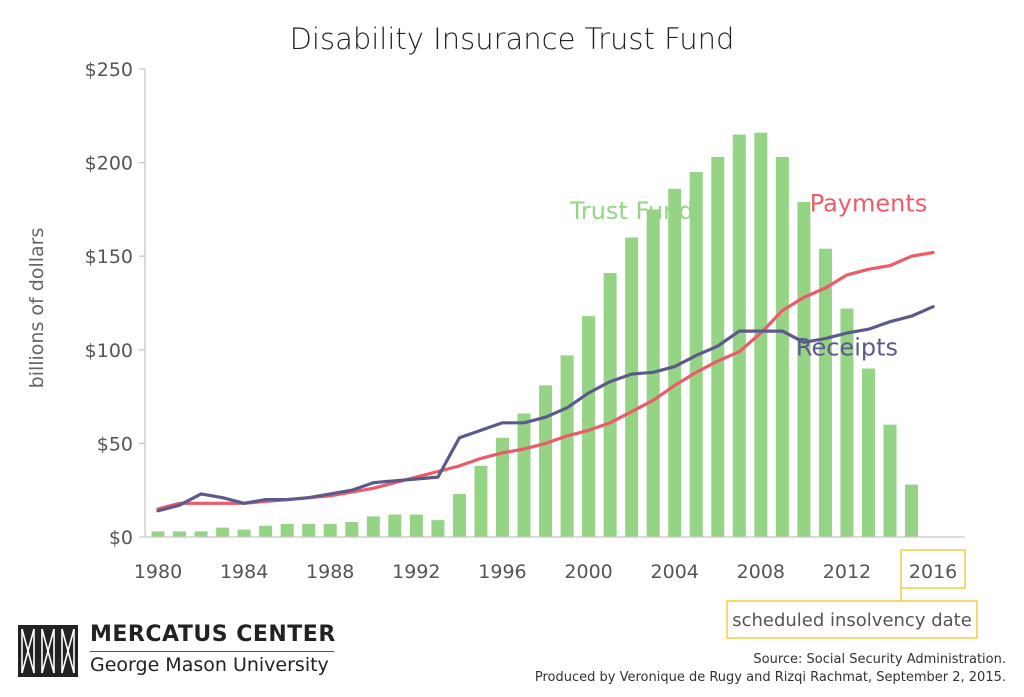  What do you see at coordinates (37, 308) in the screenshot?
I see `y-axis-label: billions of dollars` at bounding box center [37, 308].